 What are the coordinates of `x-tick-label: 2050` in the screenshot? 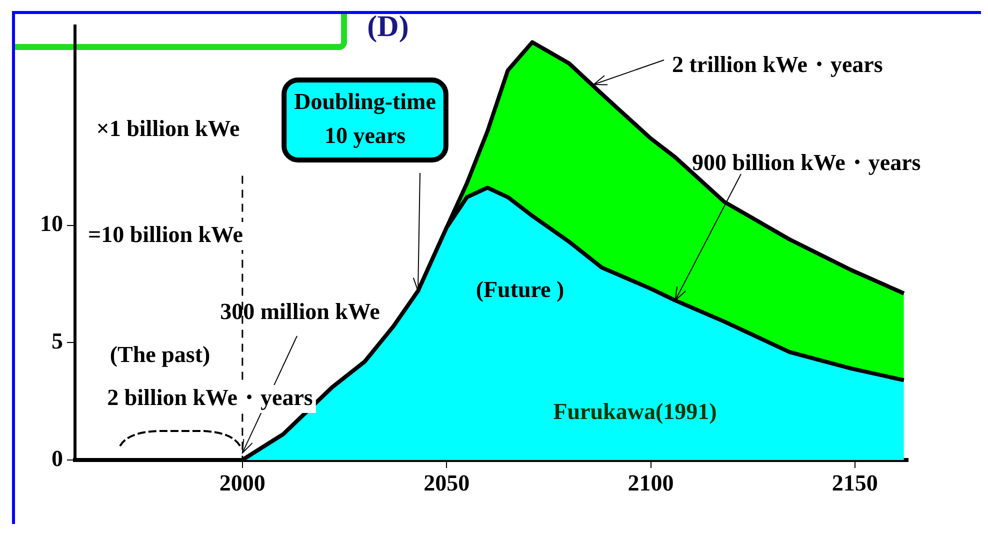 It's located at (447, 483).